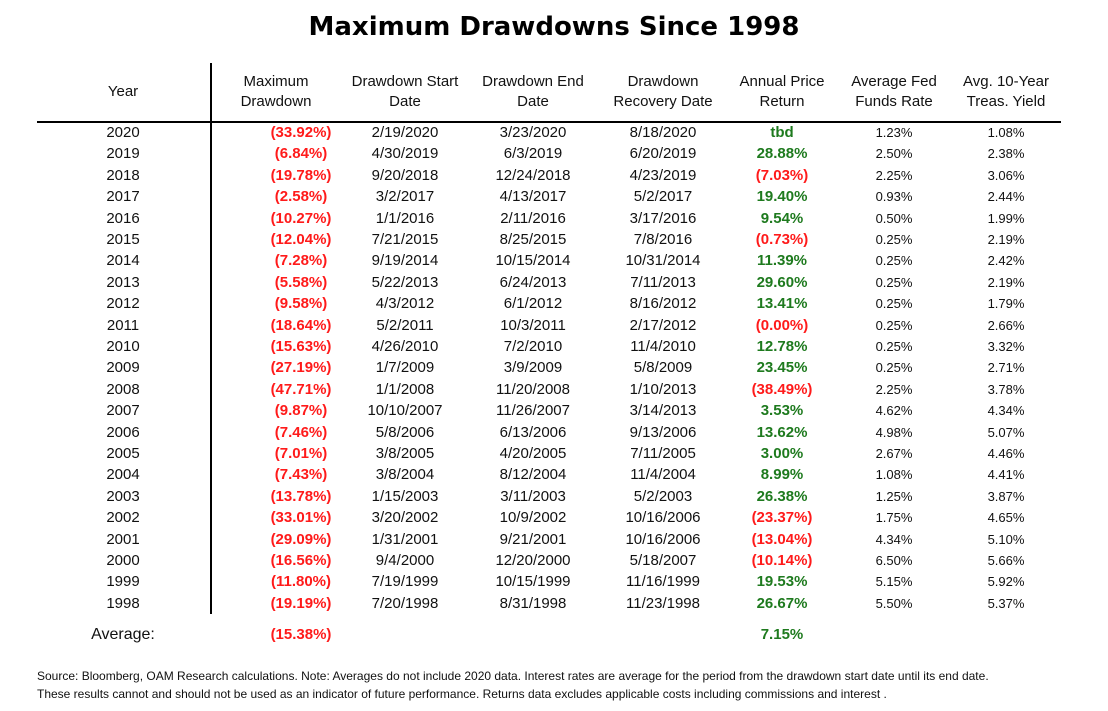 The height and width of the screenshot is (711, 1108). Describe the element at coordinates (894, 411) in the screenshot. I see `fed-funds-cell: 4.62%` at that location.